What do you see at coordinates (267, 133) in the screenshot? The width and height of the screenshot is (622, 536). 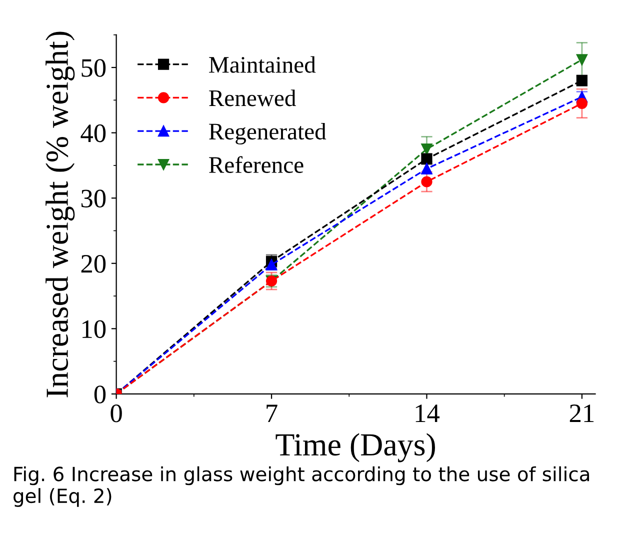 I see `legend-label: Regenerated` at bounding box center [267, 133].